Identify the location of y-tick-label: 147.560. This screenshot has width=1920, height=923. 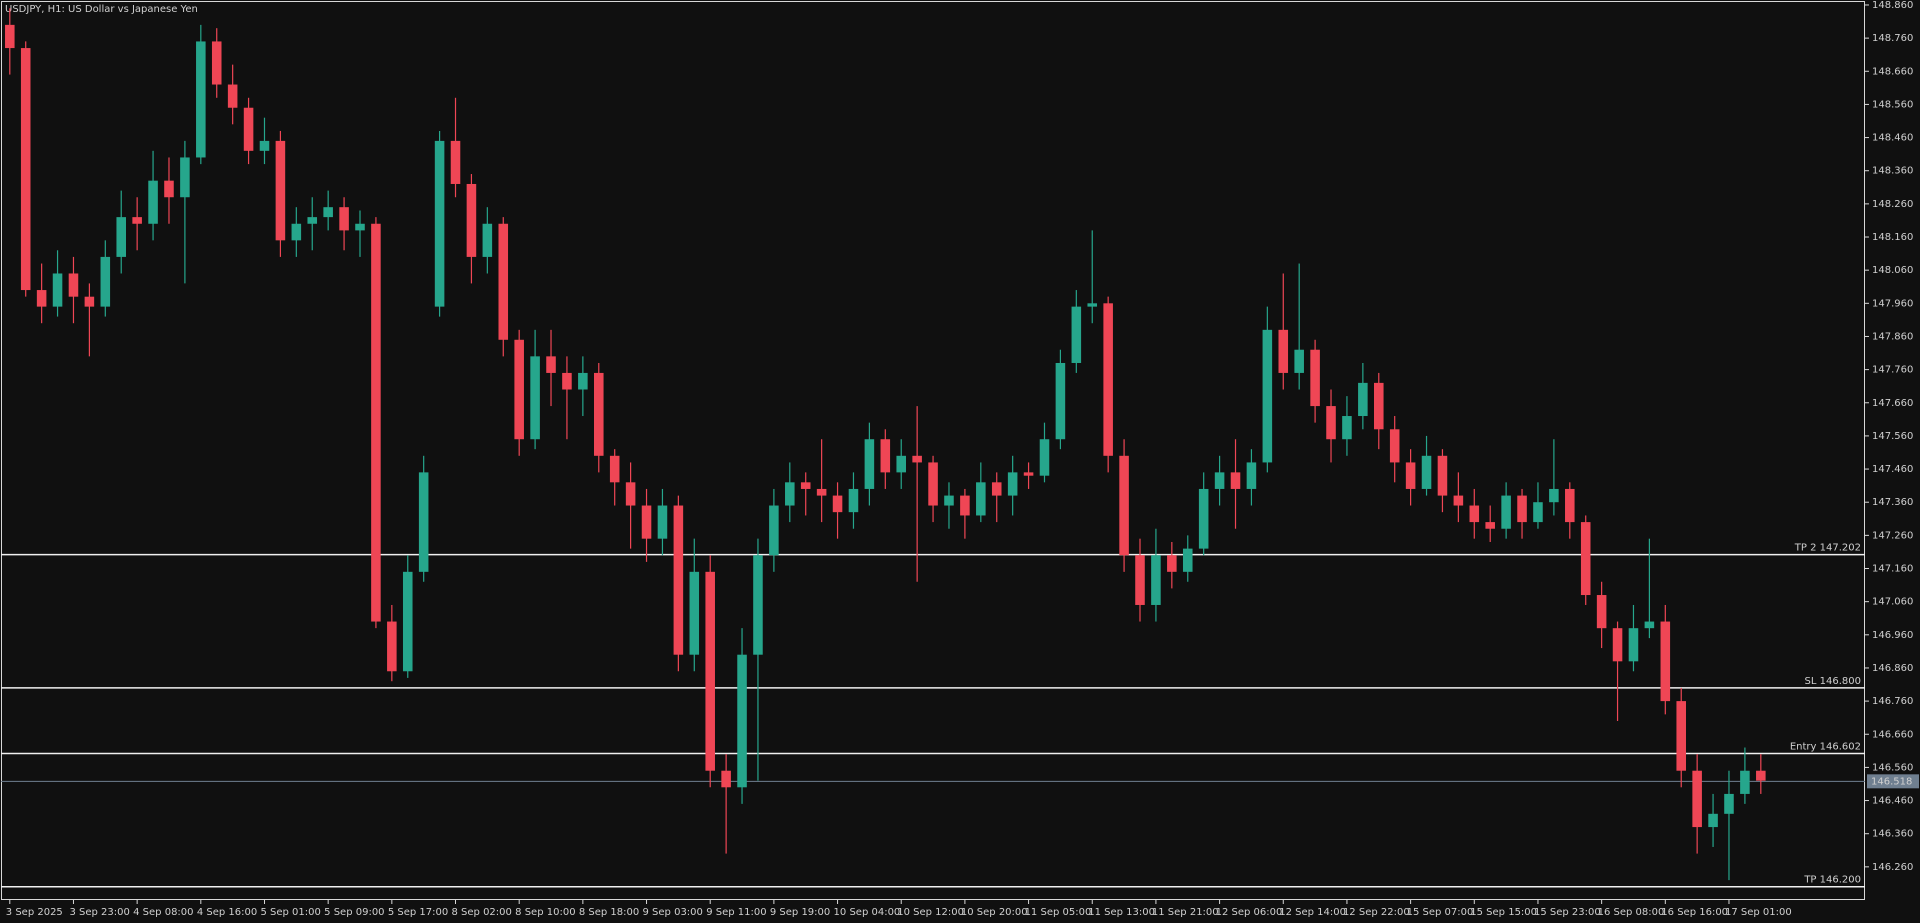
(1892, 436).